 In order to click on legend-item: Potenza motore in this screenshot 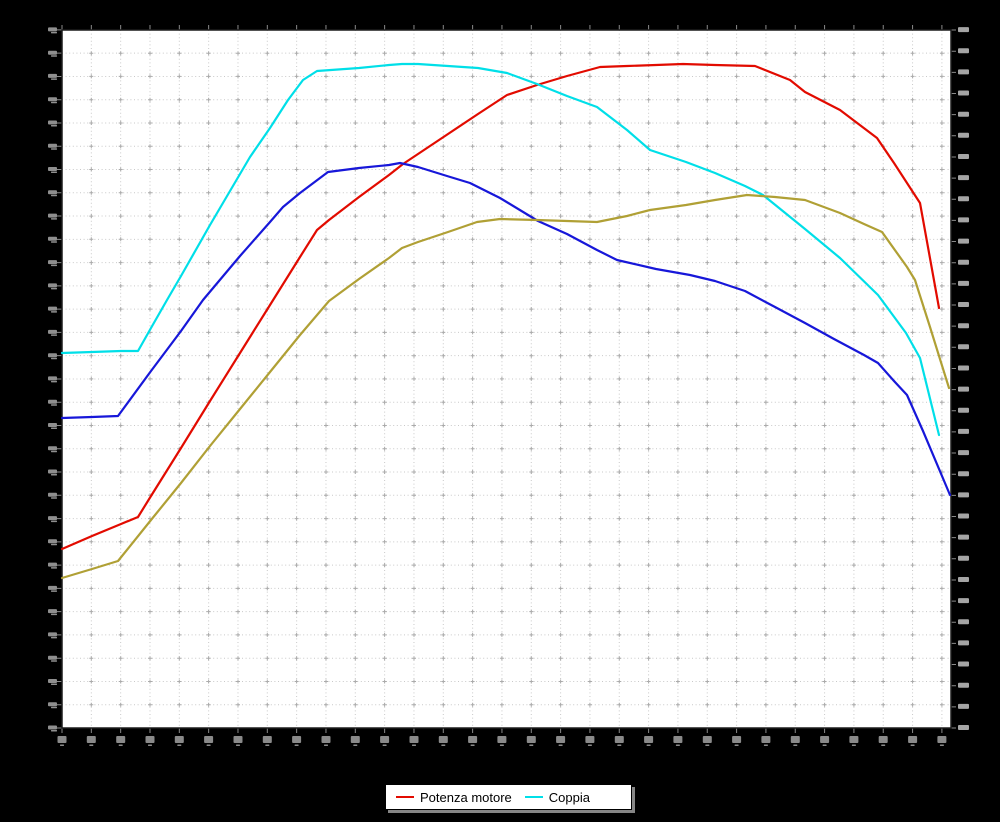, I will do `click(454, 797)`.